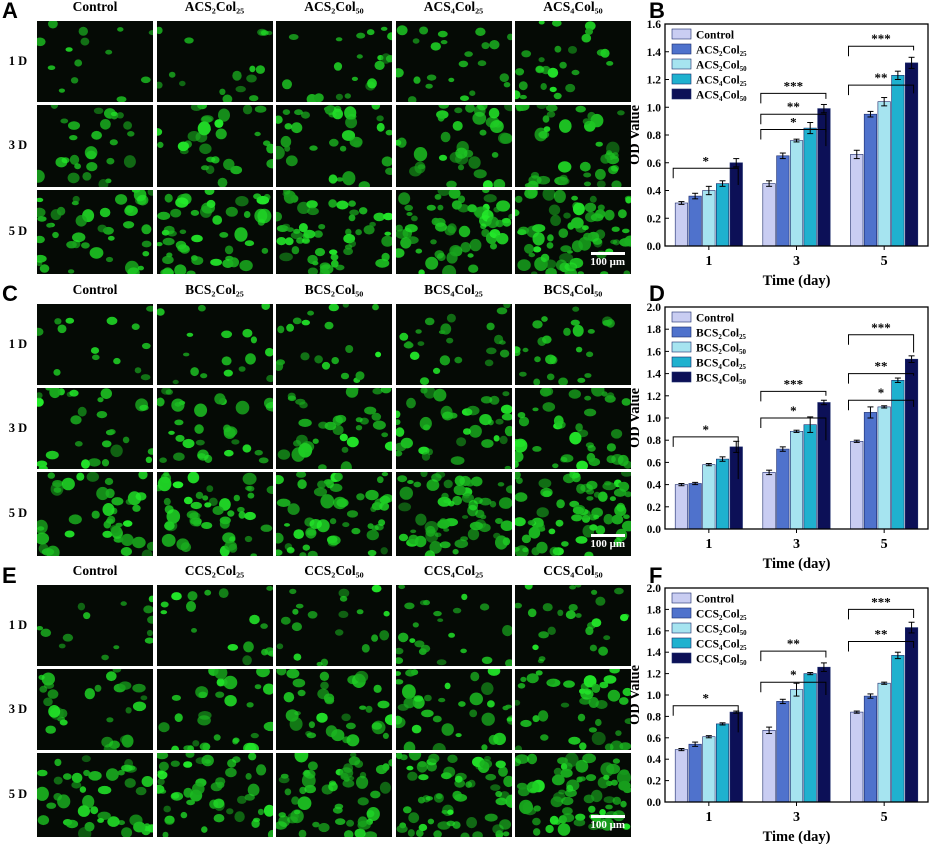  Describe the element at coordinates (654, 782) in the screenshot. I see `y-tick-label: 0.2` at that location.